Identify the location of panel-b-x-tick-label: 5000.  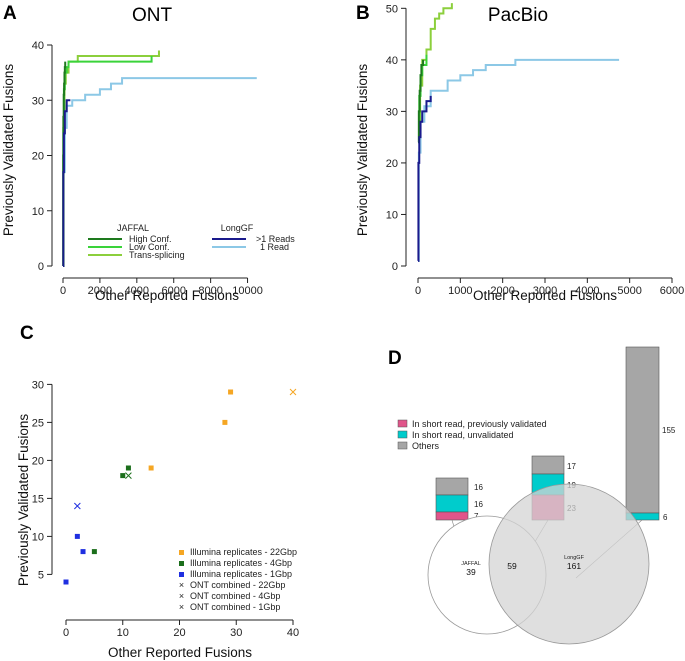
(629, 291).